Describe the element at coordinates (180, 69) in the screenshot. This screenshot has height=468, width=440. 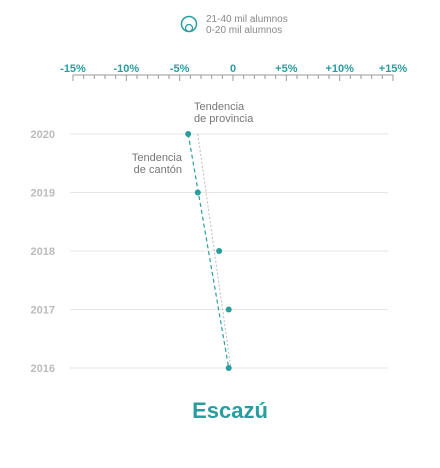
I see `x-tick-label: -5%` at that location.